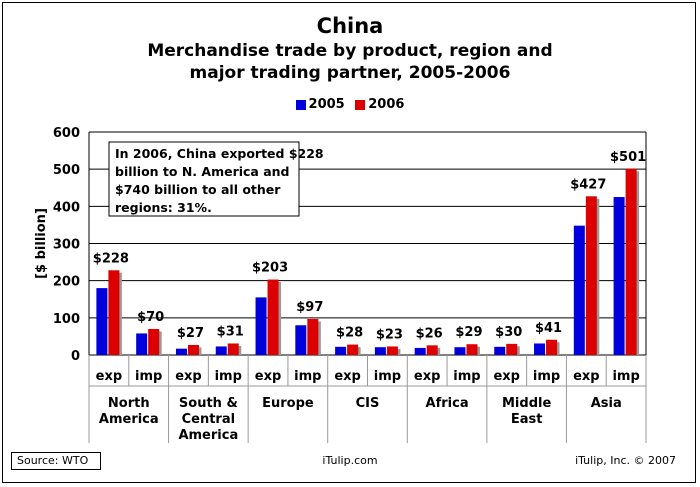 Image resolution: width=700 pixels, height=487 pixels. What do you see at coordinates (66, 245) in the screenshot?
I see `y-tick-label: 300` at bounding box center [66, 245].